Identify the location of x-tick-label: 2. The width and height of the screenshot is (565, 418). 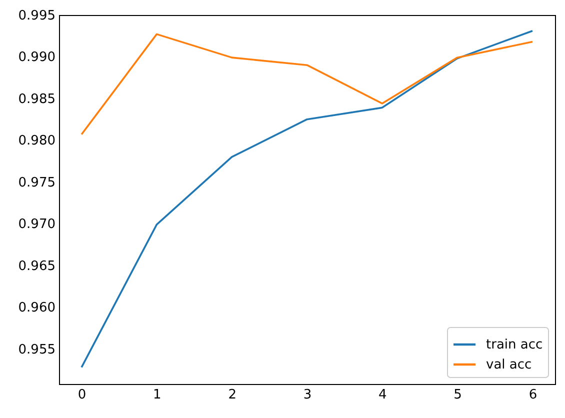
(232, 395).